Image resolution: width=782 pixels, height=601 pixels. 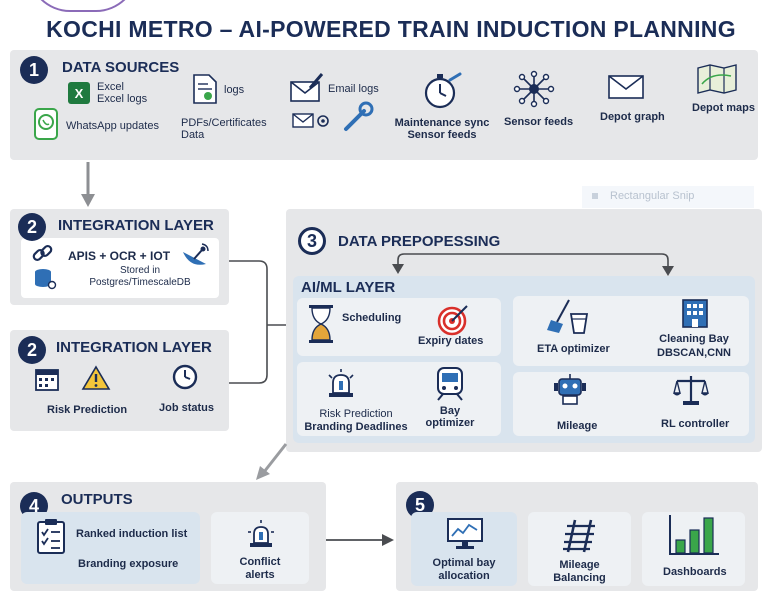 What do you see at coordinates (443, 90) in the screenshot?
I see `stopwatch-icon` at bounding box center [443, 90].